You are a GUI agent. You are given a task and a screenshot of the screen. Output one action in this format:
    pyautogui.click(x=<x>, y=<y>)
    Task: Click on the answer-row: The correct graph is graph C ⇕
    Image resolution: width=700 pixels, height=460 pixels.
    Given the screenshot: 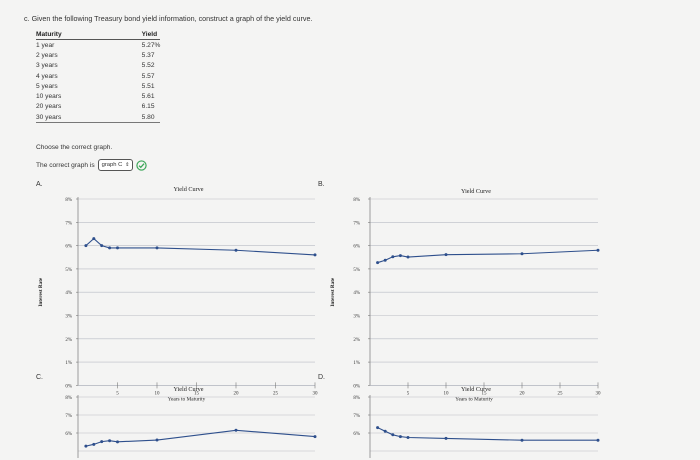 What is the action you would take?
    pyautogui.click(x=92, y=165)
    